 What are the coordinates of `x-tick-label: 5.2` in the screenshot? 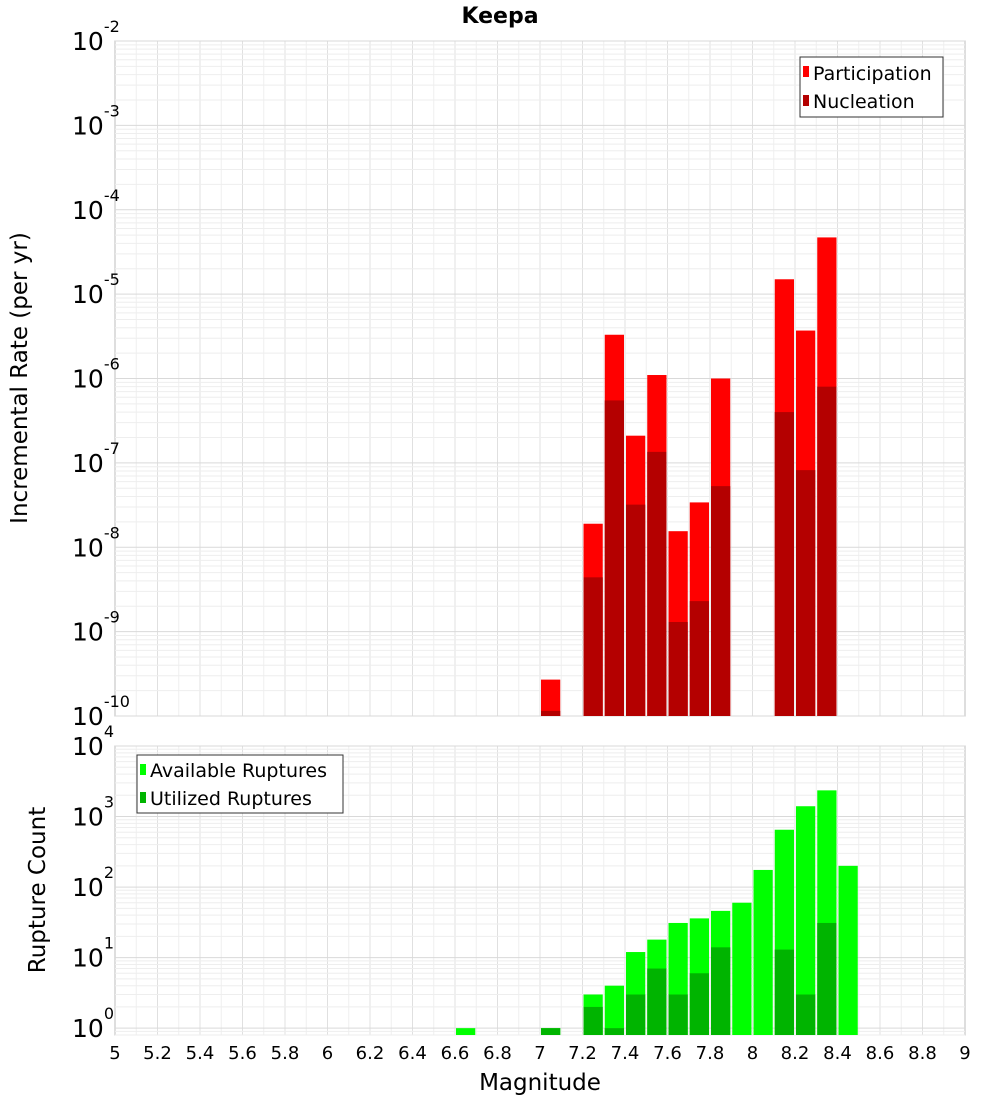 It's located at (157, 1053).